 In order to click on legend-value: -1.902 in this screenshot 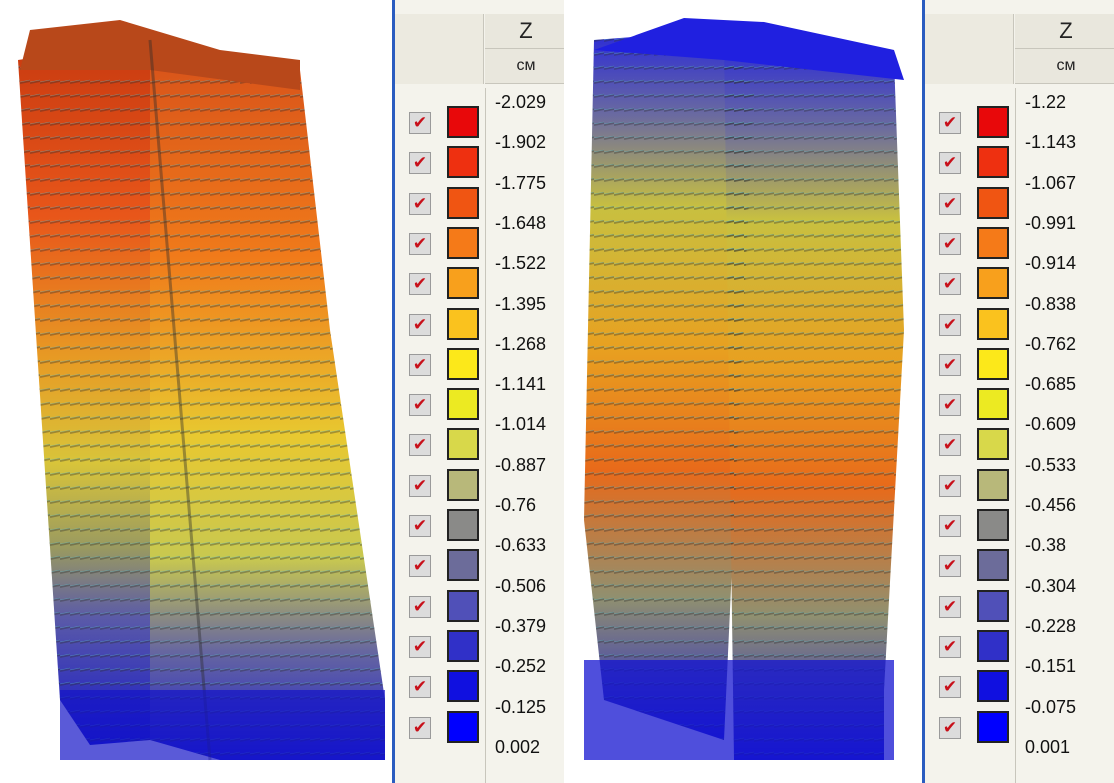, I will do `click(521, 142)`.